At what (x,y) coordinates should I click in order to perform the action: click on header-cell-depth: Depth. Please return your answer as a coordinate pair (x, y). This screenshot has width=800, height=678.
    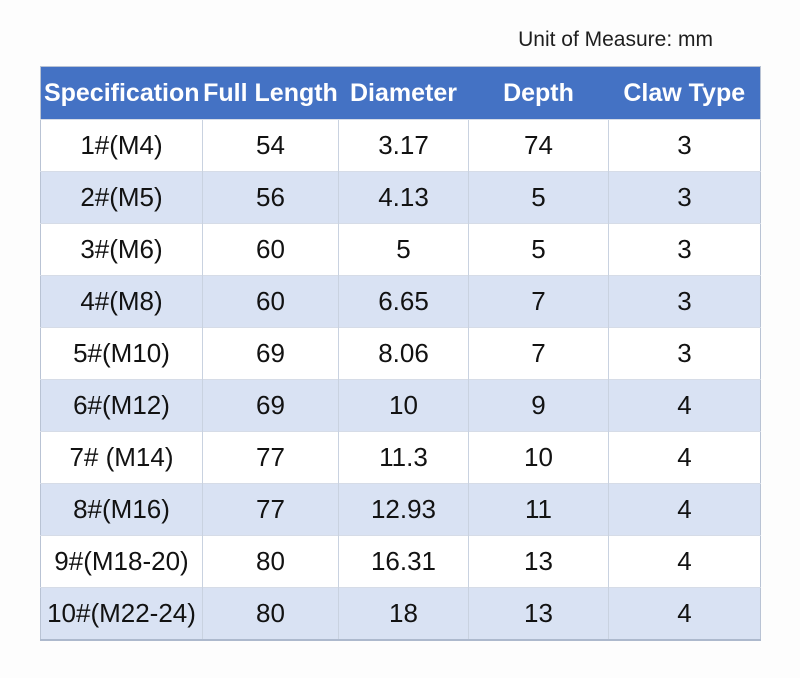
    Looking at the image, I should click on (538, 93).